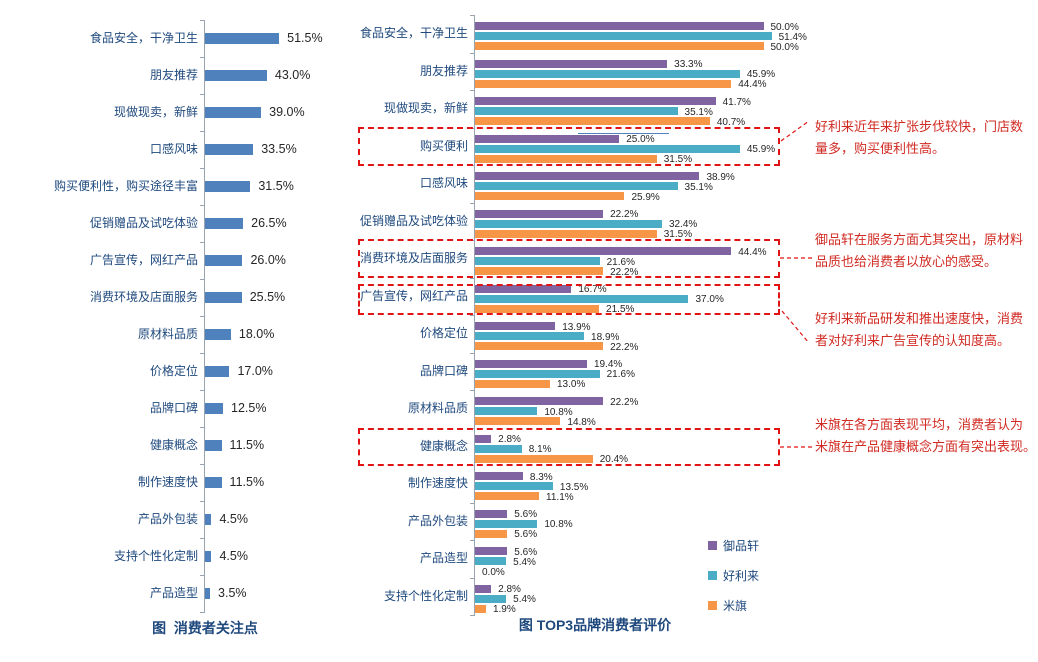 The image size is (1038, 662). Describe the element at coordinates (256, 333) in the screenshot. I see `value-label: 18.0%` at that location.